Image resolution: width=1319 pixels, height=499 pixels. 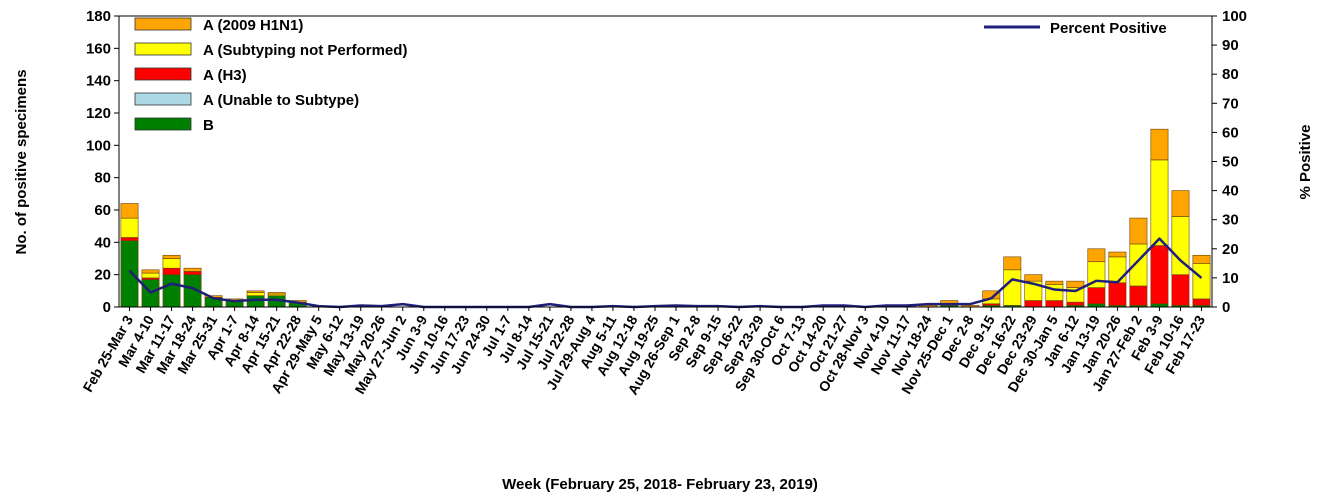 What do you see at coordinates (1305, 161) in the screenshot?
I see `y2-axis-title: % Positive` at bounding box center [1305, 161].